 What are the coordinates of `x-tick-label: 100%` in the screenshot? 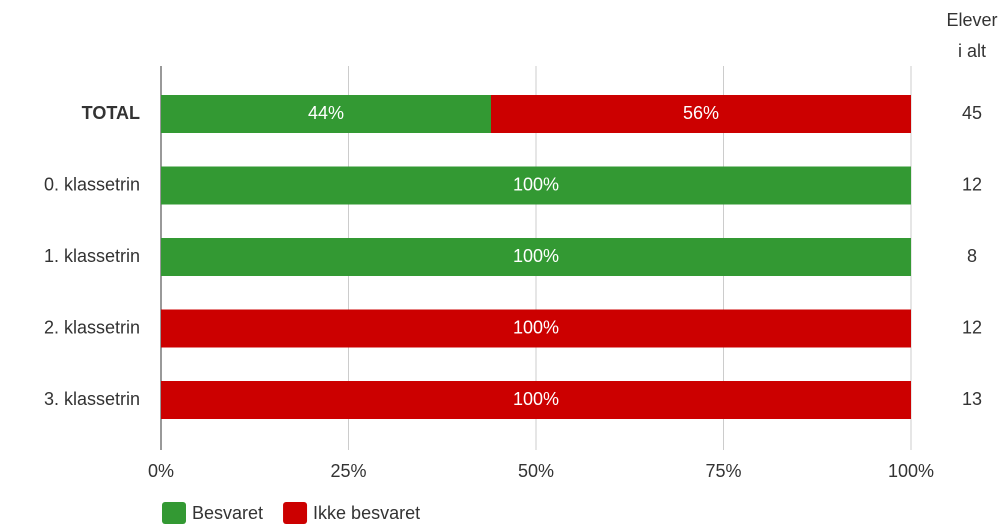 It's located at (911, 471).